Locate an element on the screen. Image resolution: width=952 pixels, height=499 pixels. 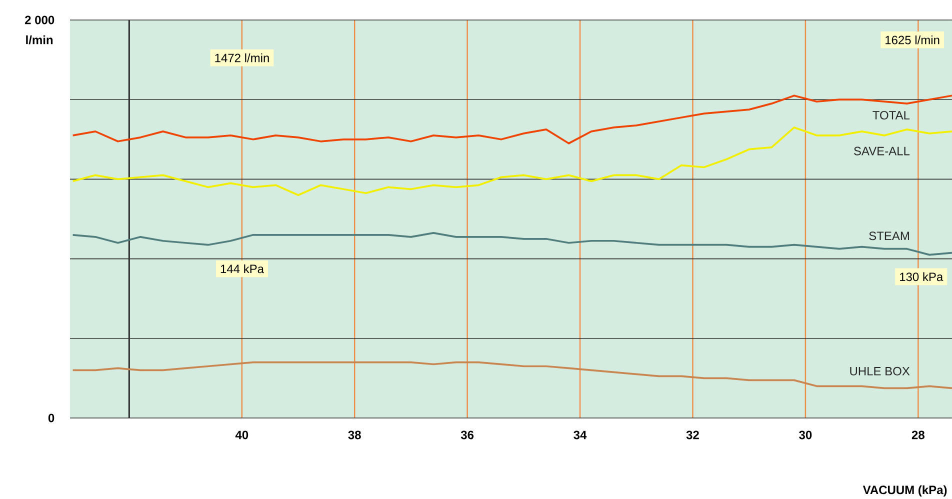
y-tick-label: 0 is located at coordinates (51, 418).